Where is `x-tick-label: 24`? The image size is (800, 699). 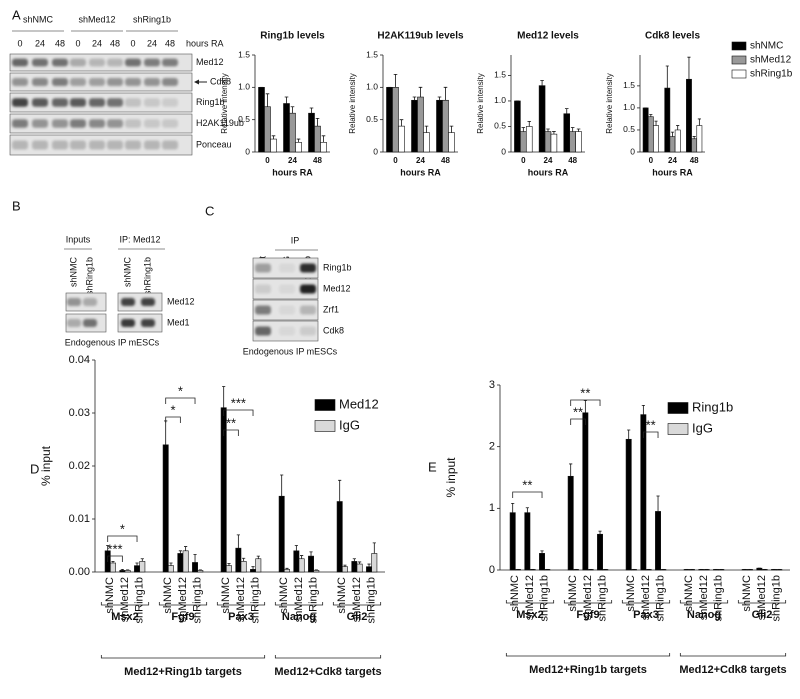 x-tick-label: 24 is located at coordinates (420, 160).